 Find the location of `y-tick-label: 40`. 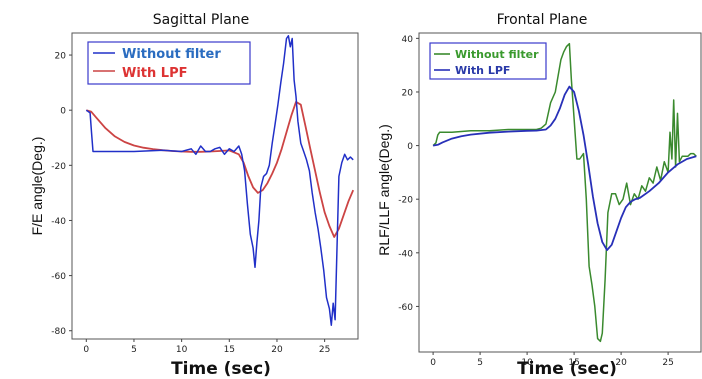

y-tick-label: 40 is located at coordinates (408, 40).